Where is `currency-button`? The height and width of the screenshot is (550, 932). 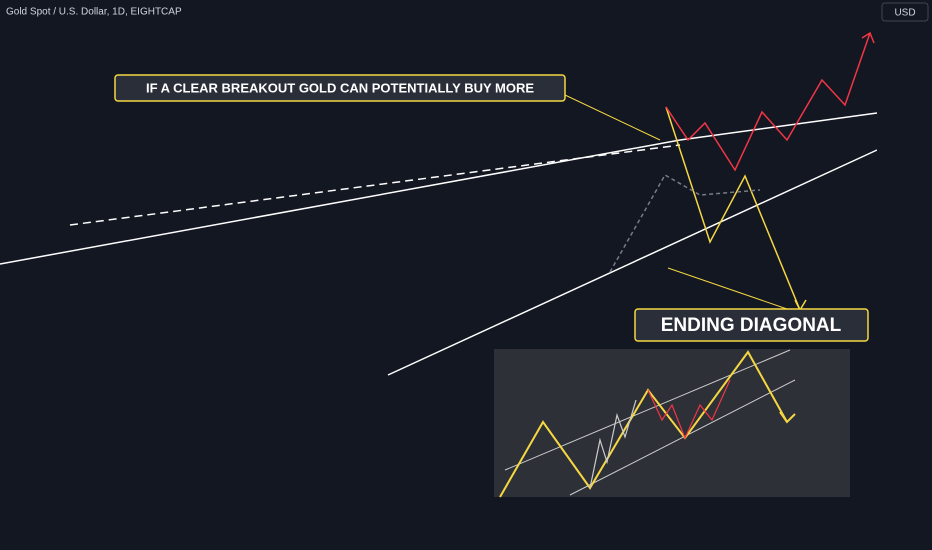 currency-button is located at coordinates (905, 12).